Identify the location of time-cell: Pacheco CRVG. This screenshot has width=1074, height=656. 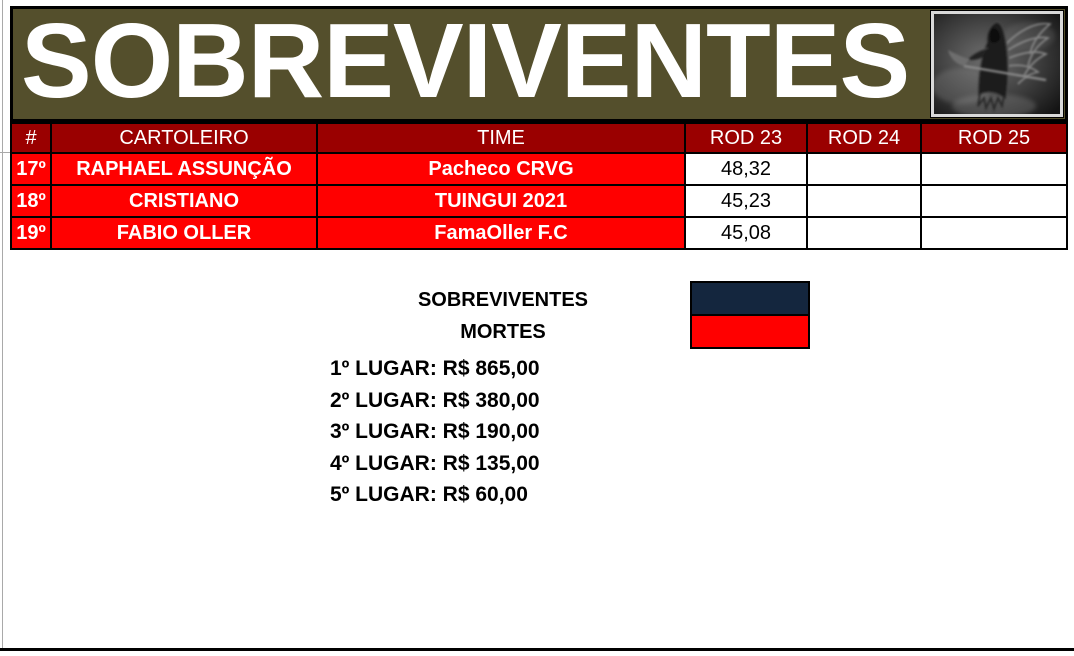
(501, 169).